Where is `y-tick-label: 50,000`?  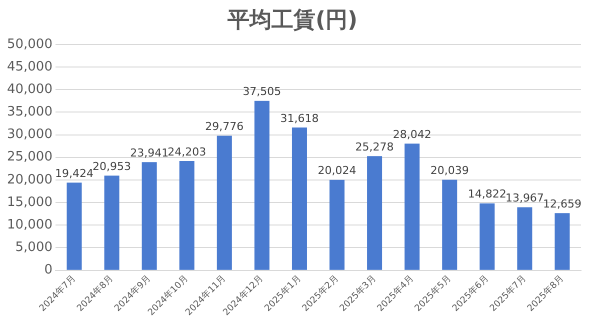 y-tick-label: 50,000 is located at coordinates (29, 44).